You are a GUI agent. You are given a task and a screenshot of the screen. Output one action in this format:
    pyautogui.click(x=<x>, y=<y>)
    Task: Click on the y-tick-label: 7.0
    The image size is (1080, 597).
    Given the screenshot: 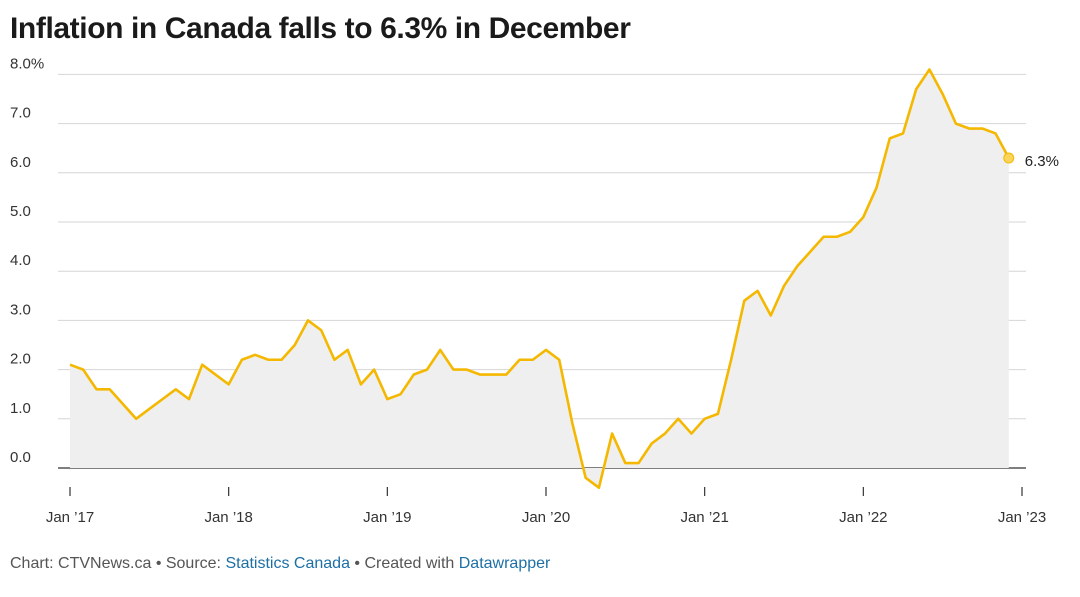 What is the action you would take?
    pyautogui.click(x=20, y=113)
    